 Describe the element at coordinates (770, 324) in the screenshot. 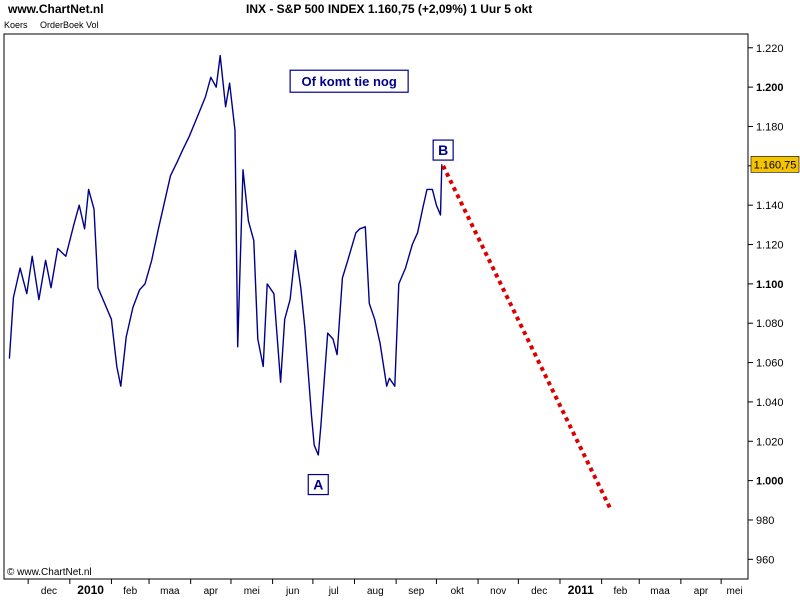

I see `y-tick-label: 1.080` at that location.